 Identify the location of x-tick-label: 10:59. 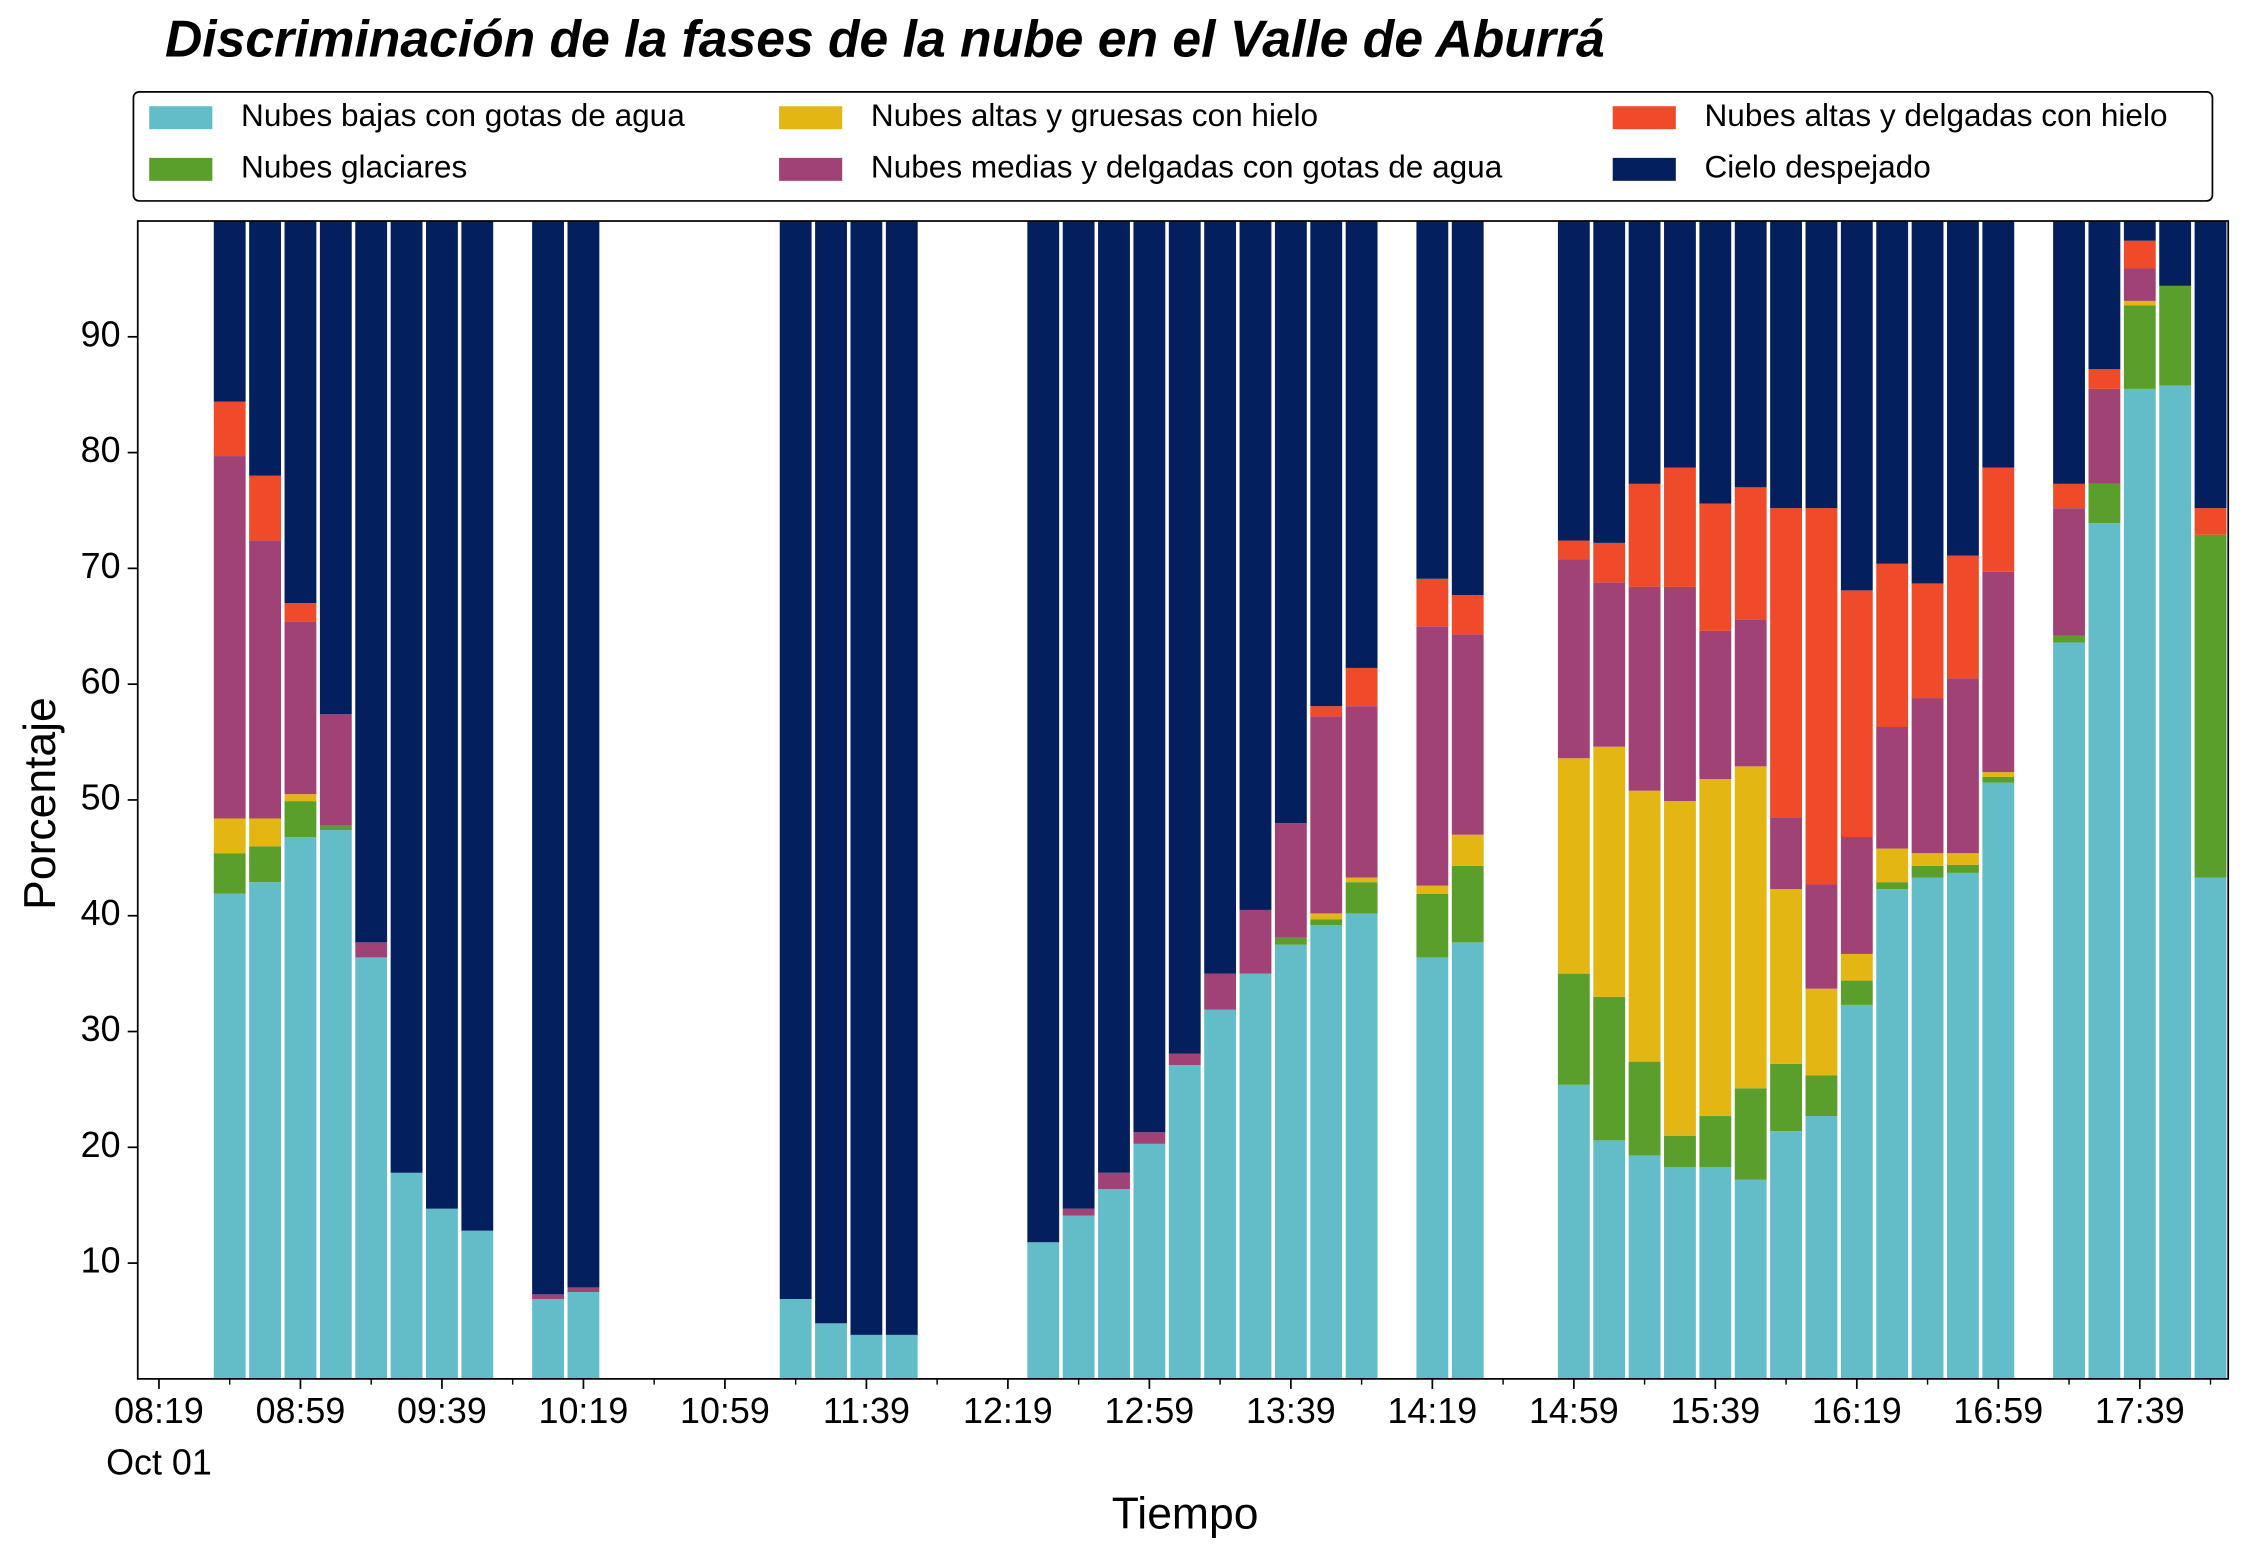
(725, 1411).